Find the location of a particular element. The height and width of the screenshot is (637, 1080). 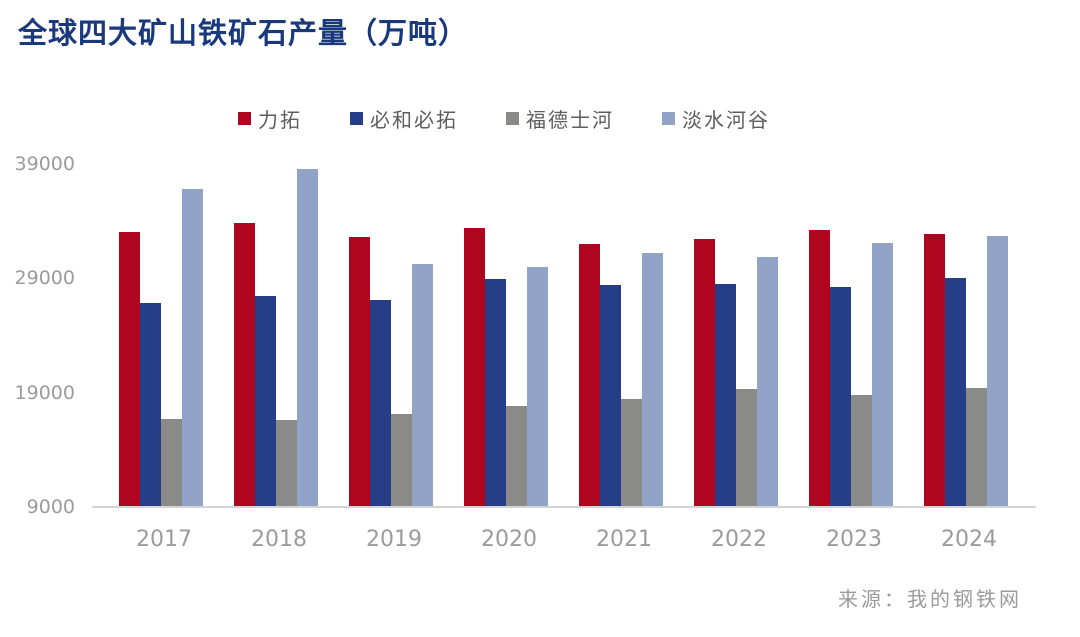

legend-label-3: 淡水河谷 is located at coordinates (726, 120).